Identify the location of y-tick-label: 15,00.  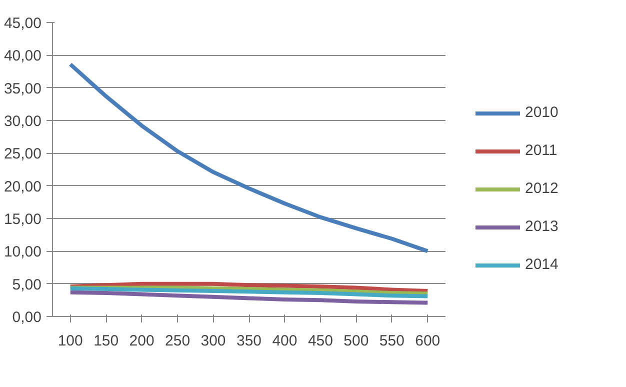
(23, 219).